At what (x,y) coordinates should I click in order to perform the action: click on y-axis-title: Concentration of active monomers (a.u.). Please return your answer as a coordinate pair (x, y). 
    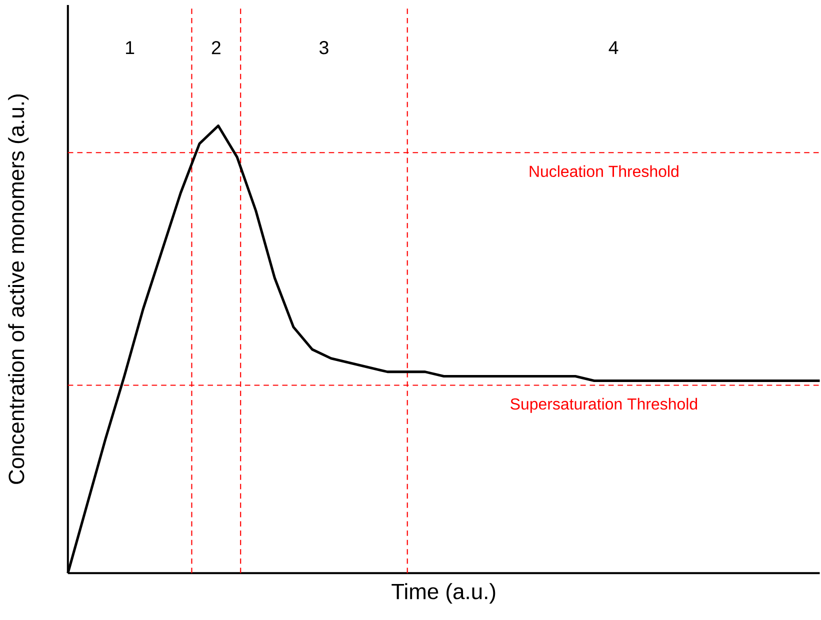
    Looking at the image, I should click on (18, 289).